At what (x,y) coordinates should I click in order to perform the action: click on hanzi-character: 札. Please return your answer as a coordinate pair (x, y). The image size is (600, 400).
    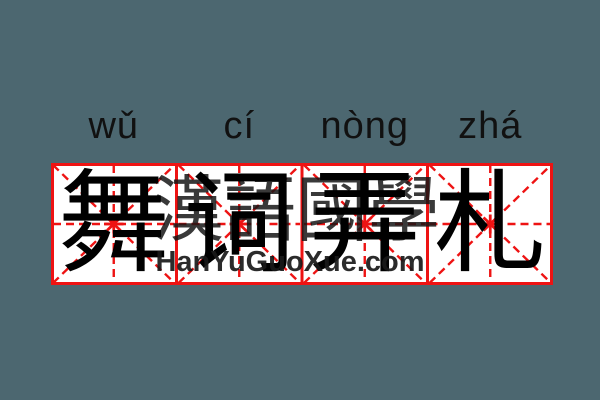
    Looking at the image, I should click on (490, 224).